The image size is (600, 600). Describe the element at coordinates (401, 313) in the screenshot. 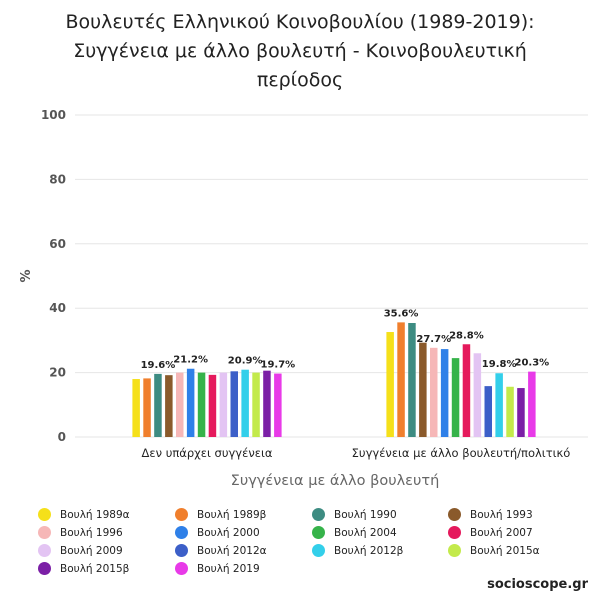

I see `data-label: 35.6%` at that location.